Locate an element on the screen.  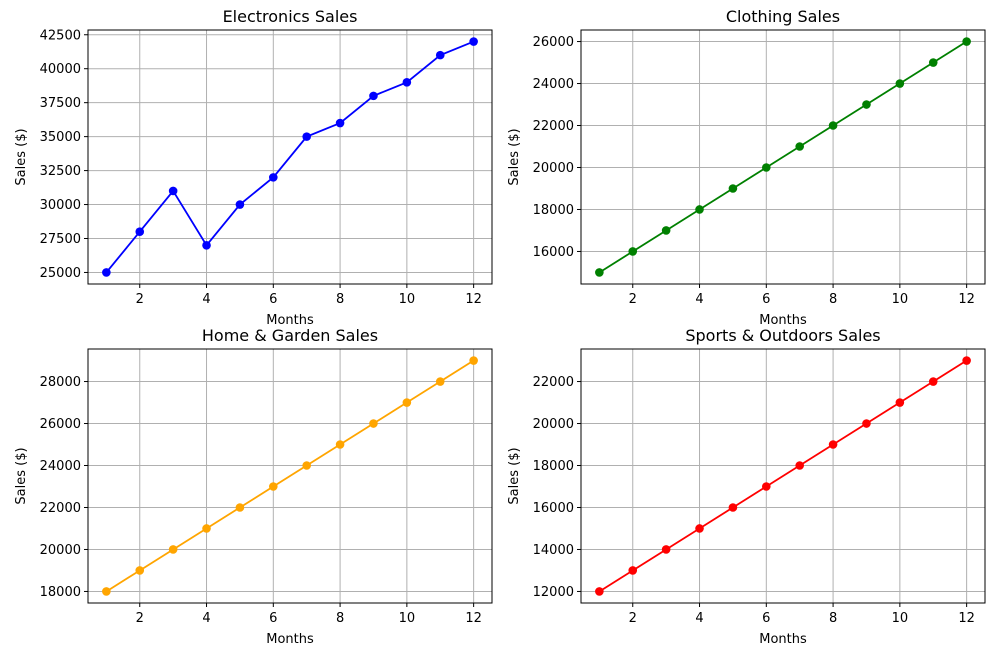
chart-home-and-garden-sales-y-tick-label: 20000 is located at coordinates (60, 550).